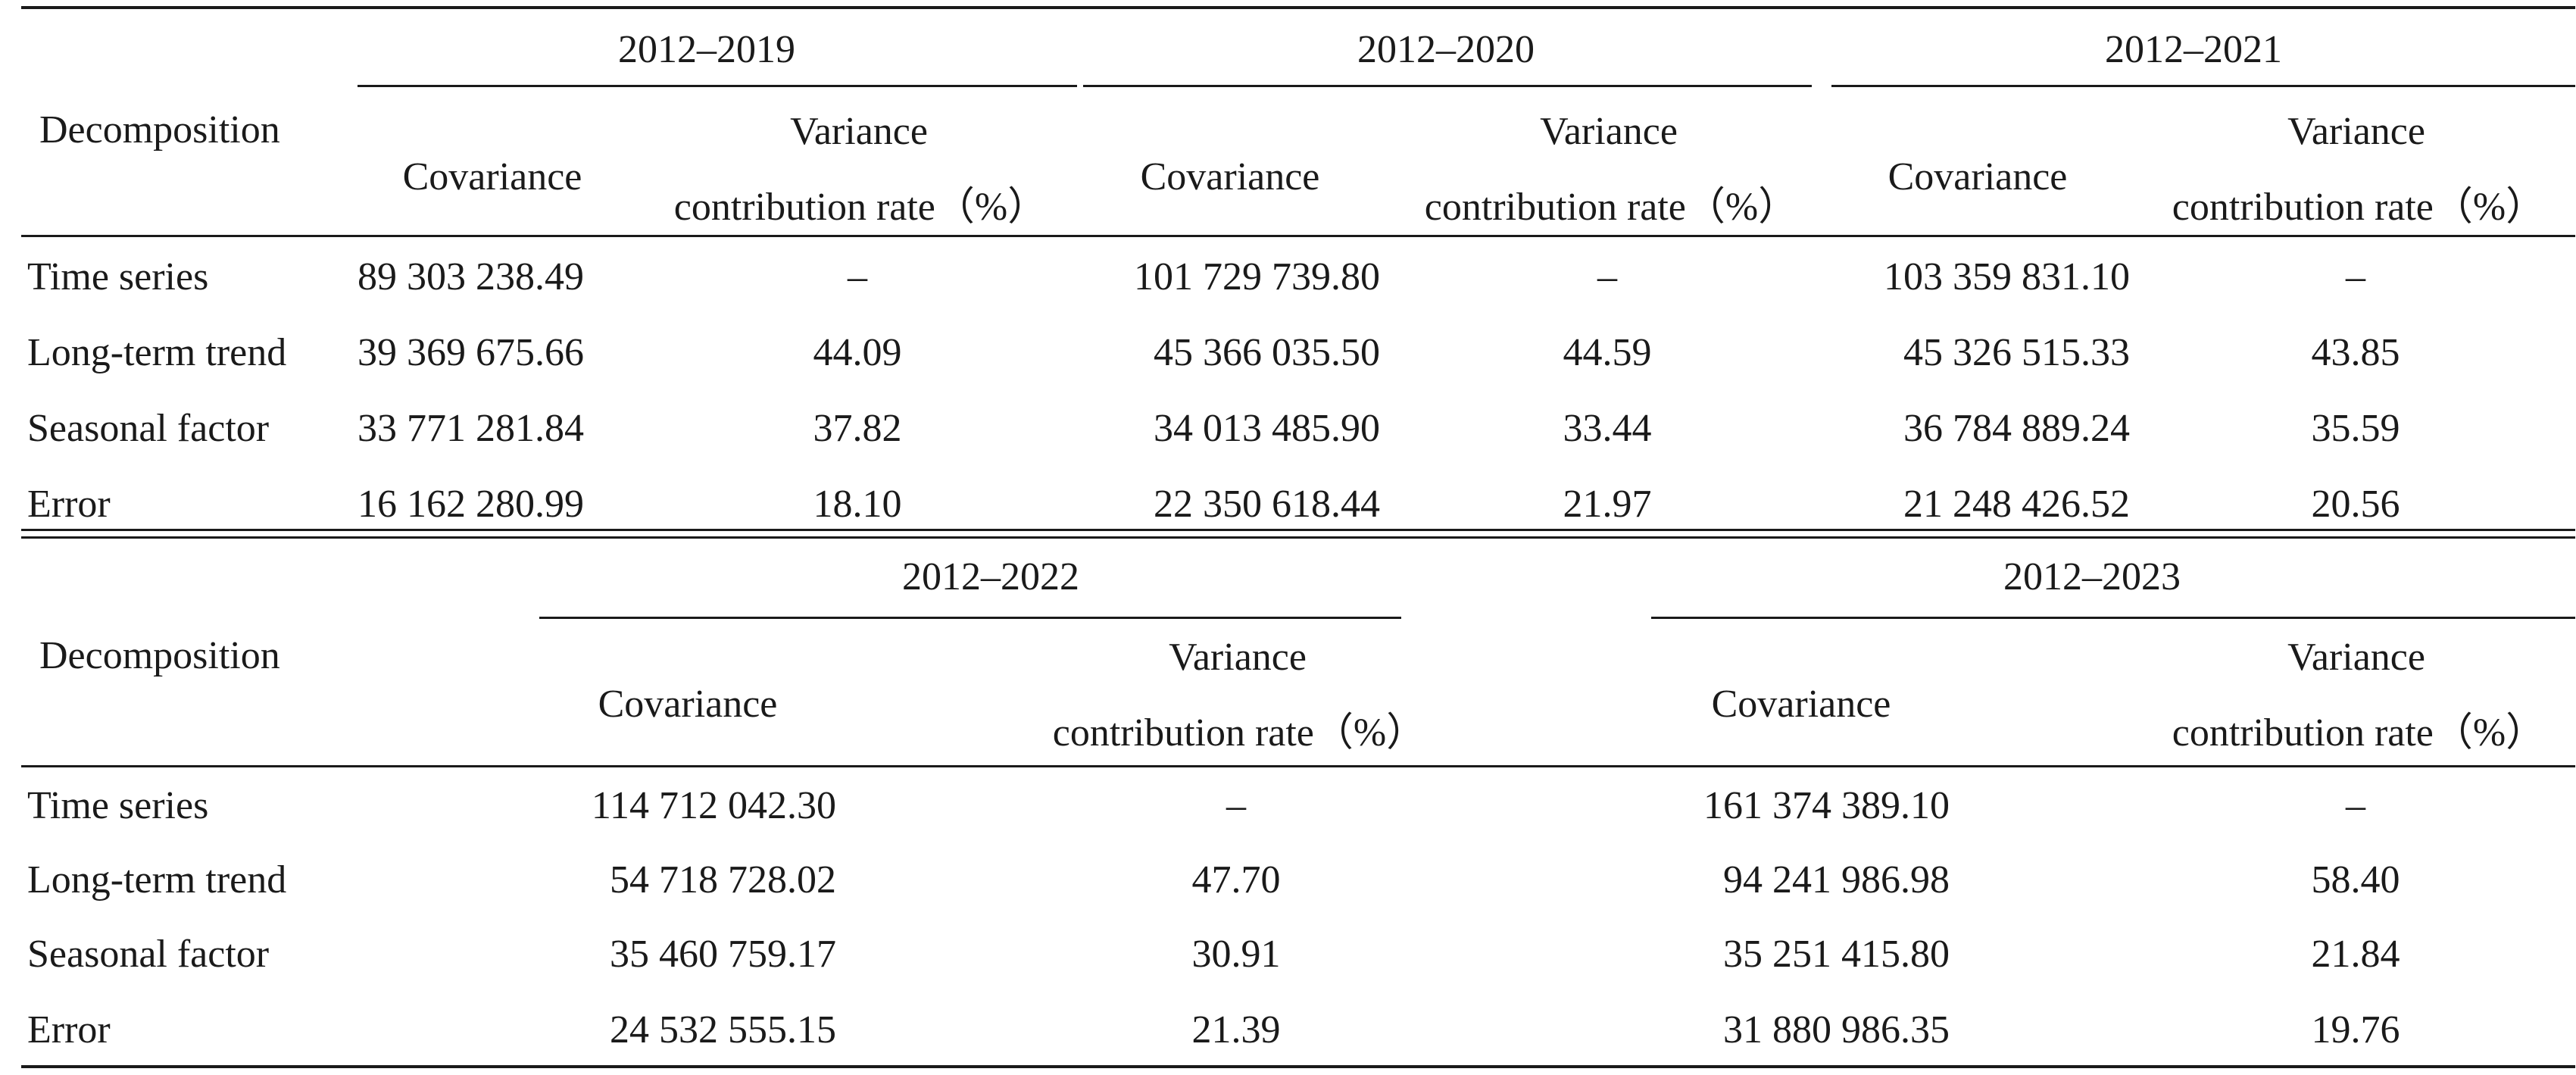 The image size is (2576, 1075). What do you see at coordinates (718, 86) in the screenshot?
I see `group-rule-2019` at bounding box center [718, 86].